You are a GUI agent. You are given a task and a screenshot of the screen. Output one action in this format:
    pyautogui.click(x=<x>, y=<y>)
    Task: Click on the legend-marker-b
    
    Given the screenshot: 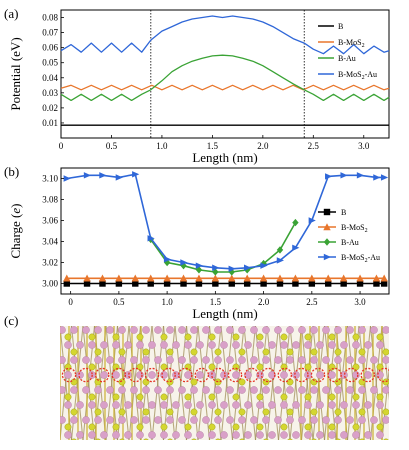 What is the action you would take?
    pyautogui.click(x=327, y=242)
    